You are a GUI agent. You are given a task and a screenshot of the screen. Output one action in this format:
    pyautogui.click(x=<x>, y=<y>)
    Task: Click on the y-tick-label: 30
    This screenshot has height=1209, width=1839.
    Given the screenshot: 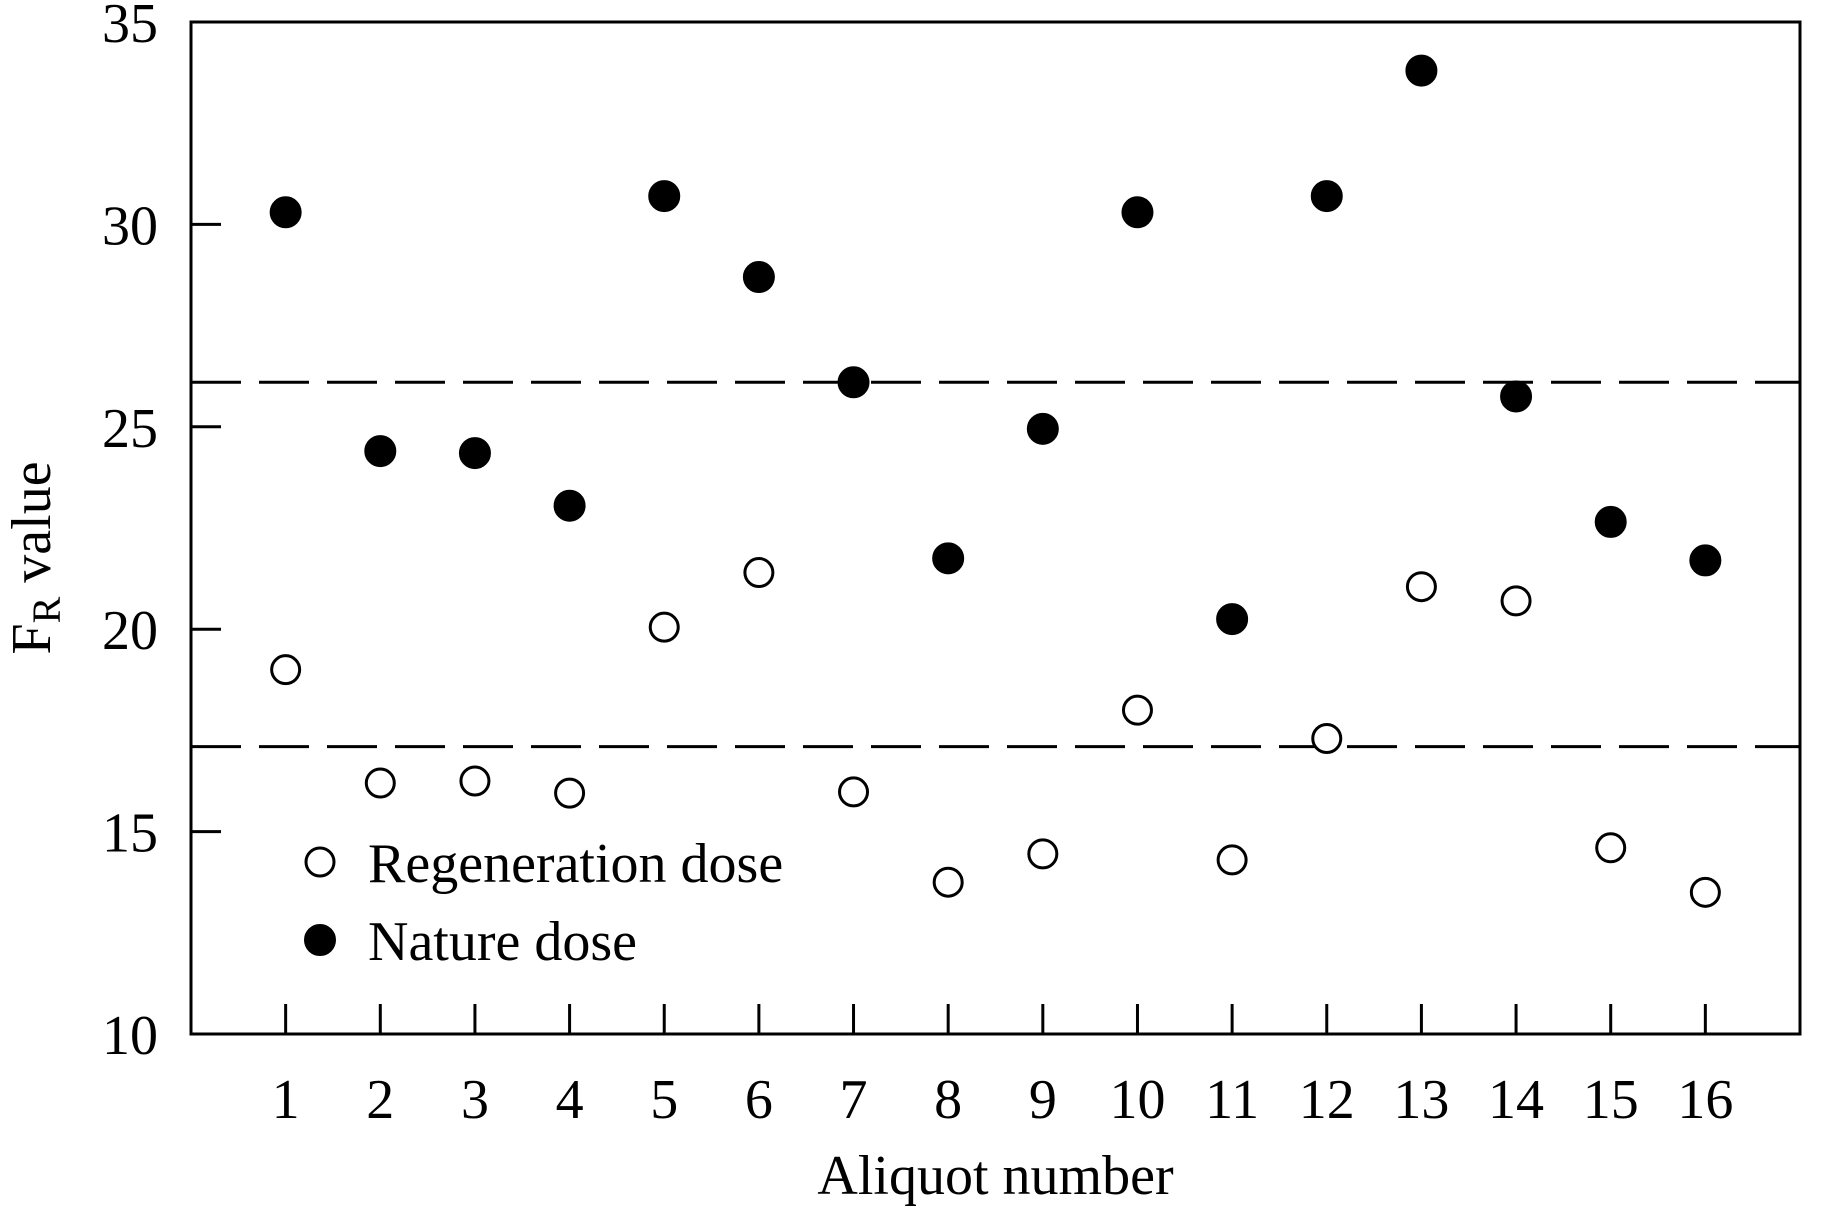 What is the action you would take?
    pyautogui.click(x=130, y=226)
    